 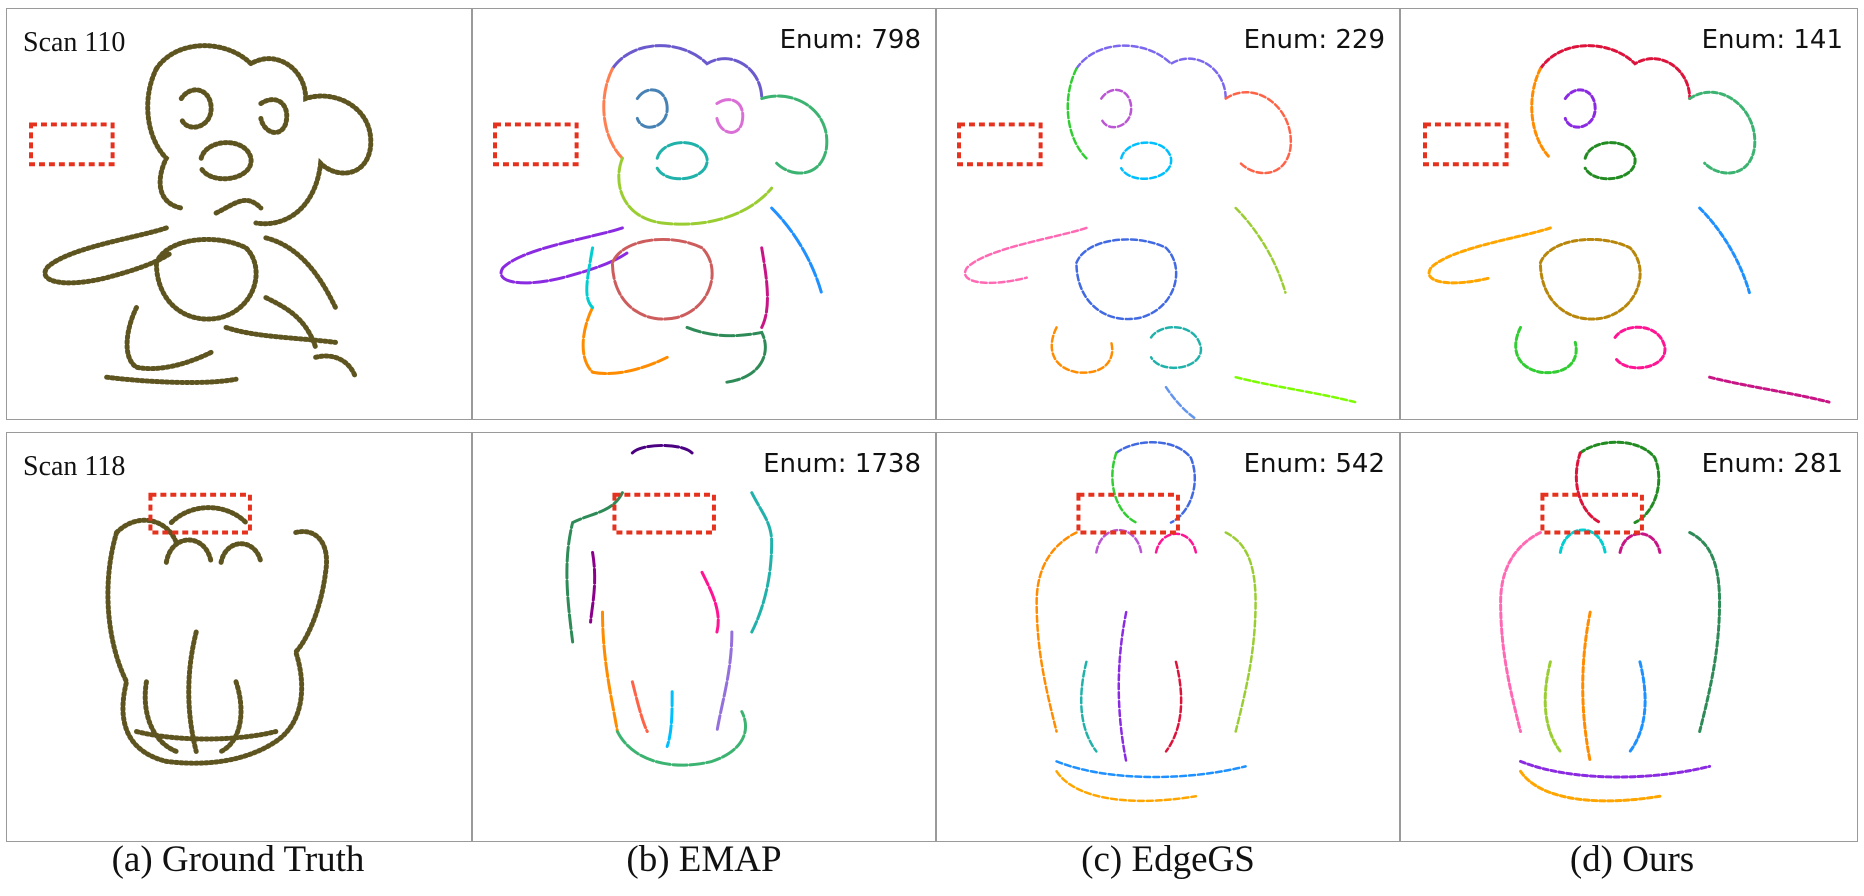 What do you see at coordinates (1610, 621) in the screenshot?
I see `figure-ours-drawing` at bounding box center [1610, 621].